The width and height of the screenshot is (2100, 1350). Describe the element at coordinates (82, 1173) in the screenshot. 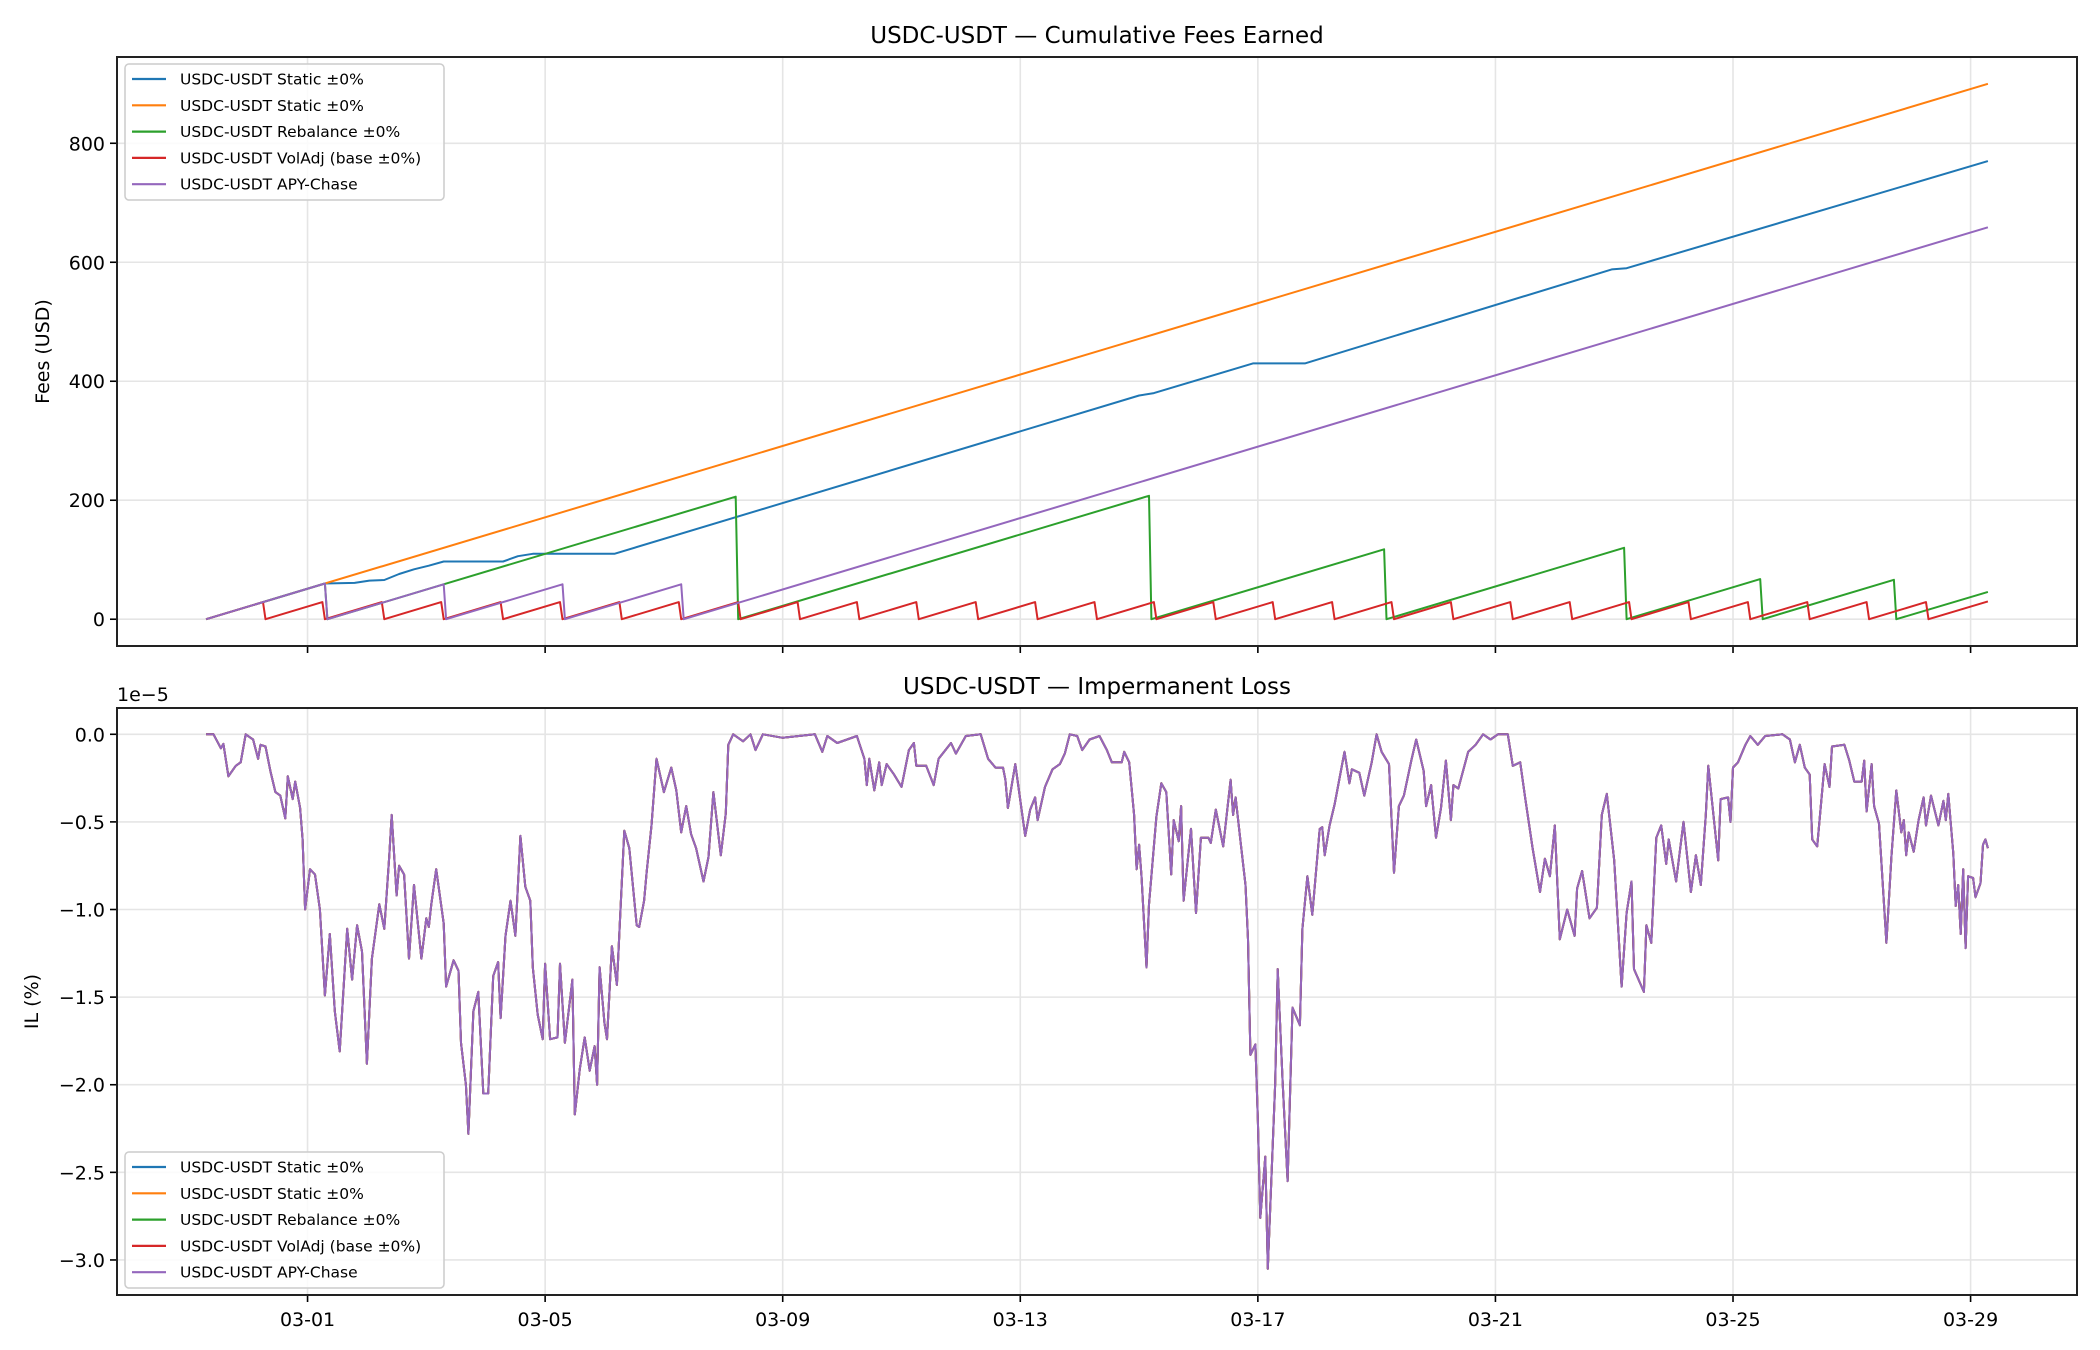

I see `y-tick-label: −2.5` at that location.